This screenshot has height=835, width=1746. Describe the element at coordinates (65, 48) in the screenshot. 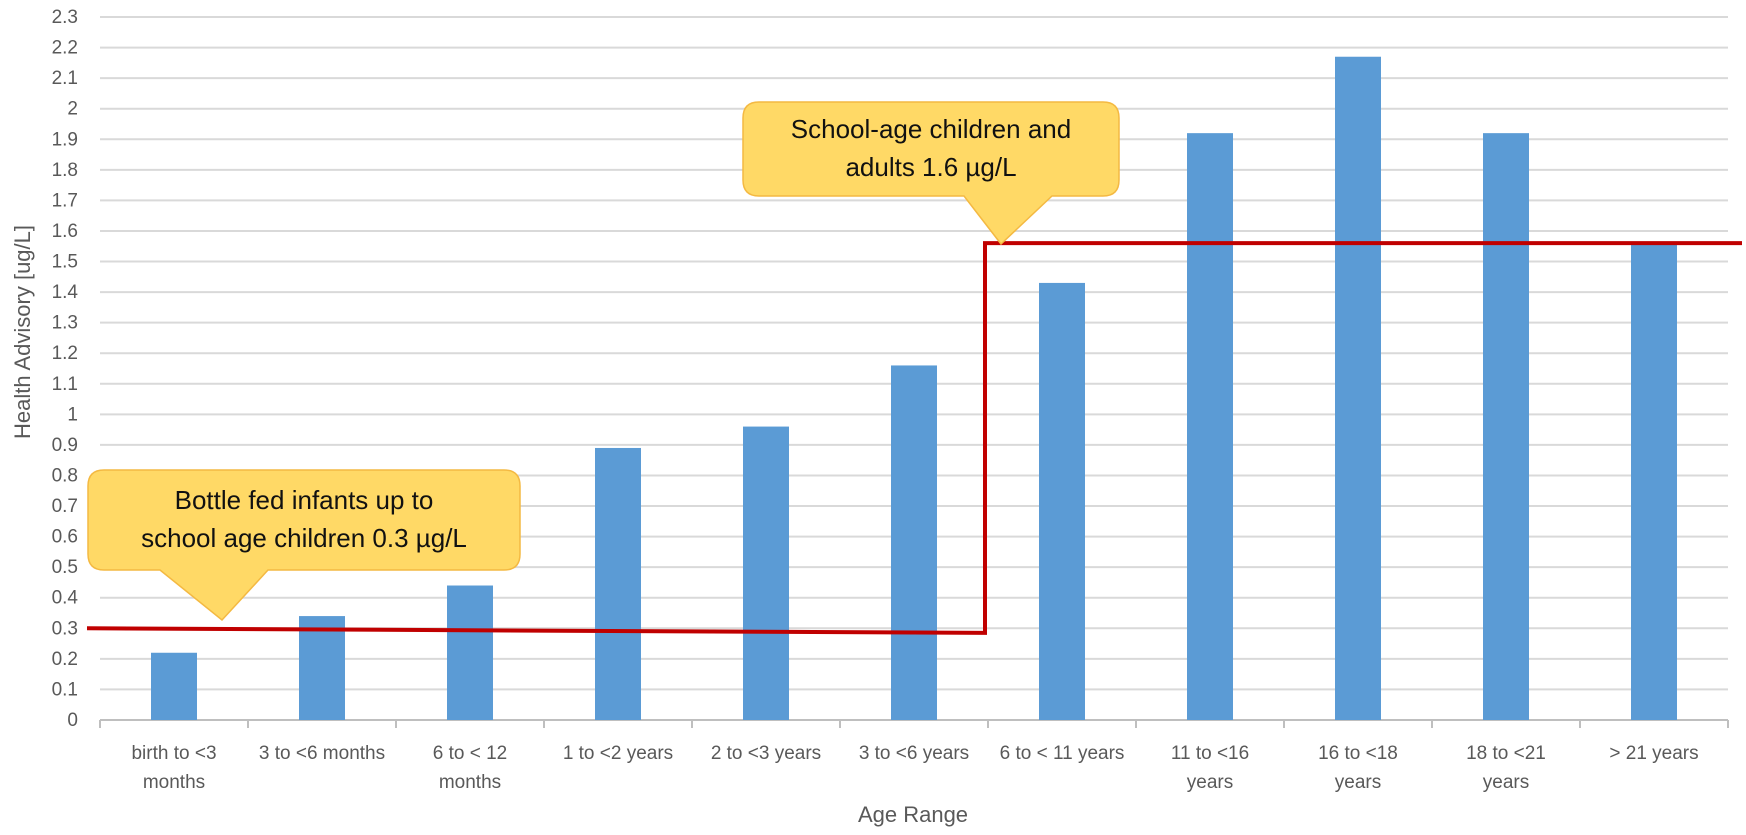

I see `y-tick-label: 2.2` at that location.